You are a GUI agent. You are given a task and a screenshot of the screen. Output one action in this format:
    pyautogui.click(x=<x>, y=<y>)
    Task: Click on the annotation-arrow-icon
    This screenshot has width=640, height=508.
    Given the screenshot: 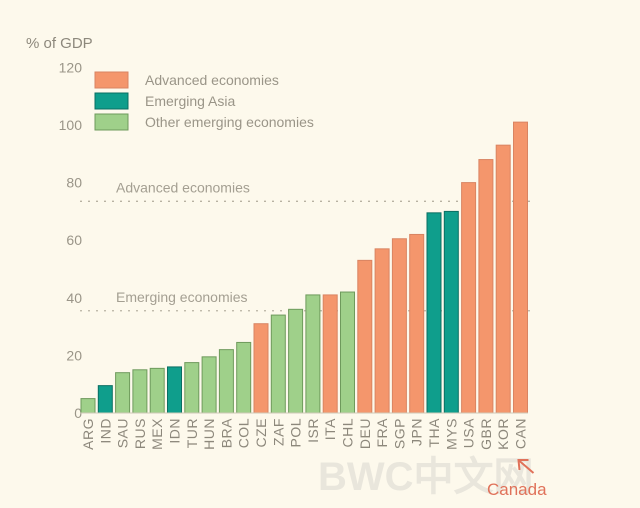 What is the action you would take?
    pyautogui.click(x=526, y=467)
    